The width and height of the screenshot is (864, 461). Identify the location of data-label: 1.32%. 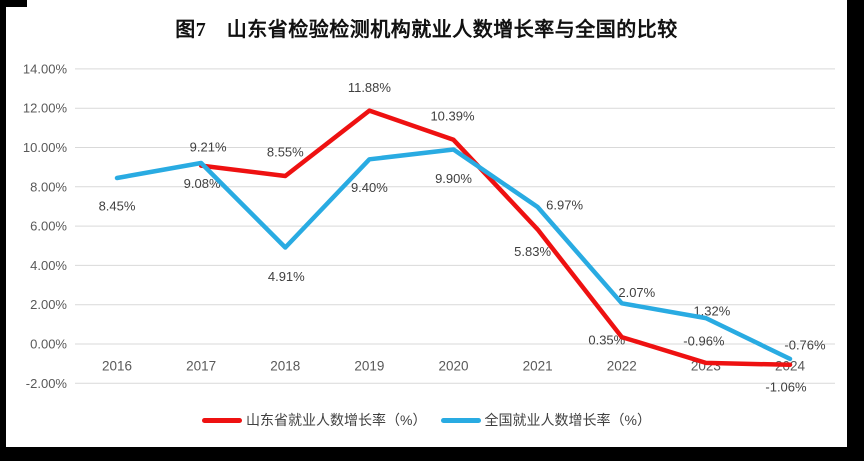
(711, 311).